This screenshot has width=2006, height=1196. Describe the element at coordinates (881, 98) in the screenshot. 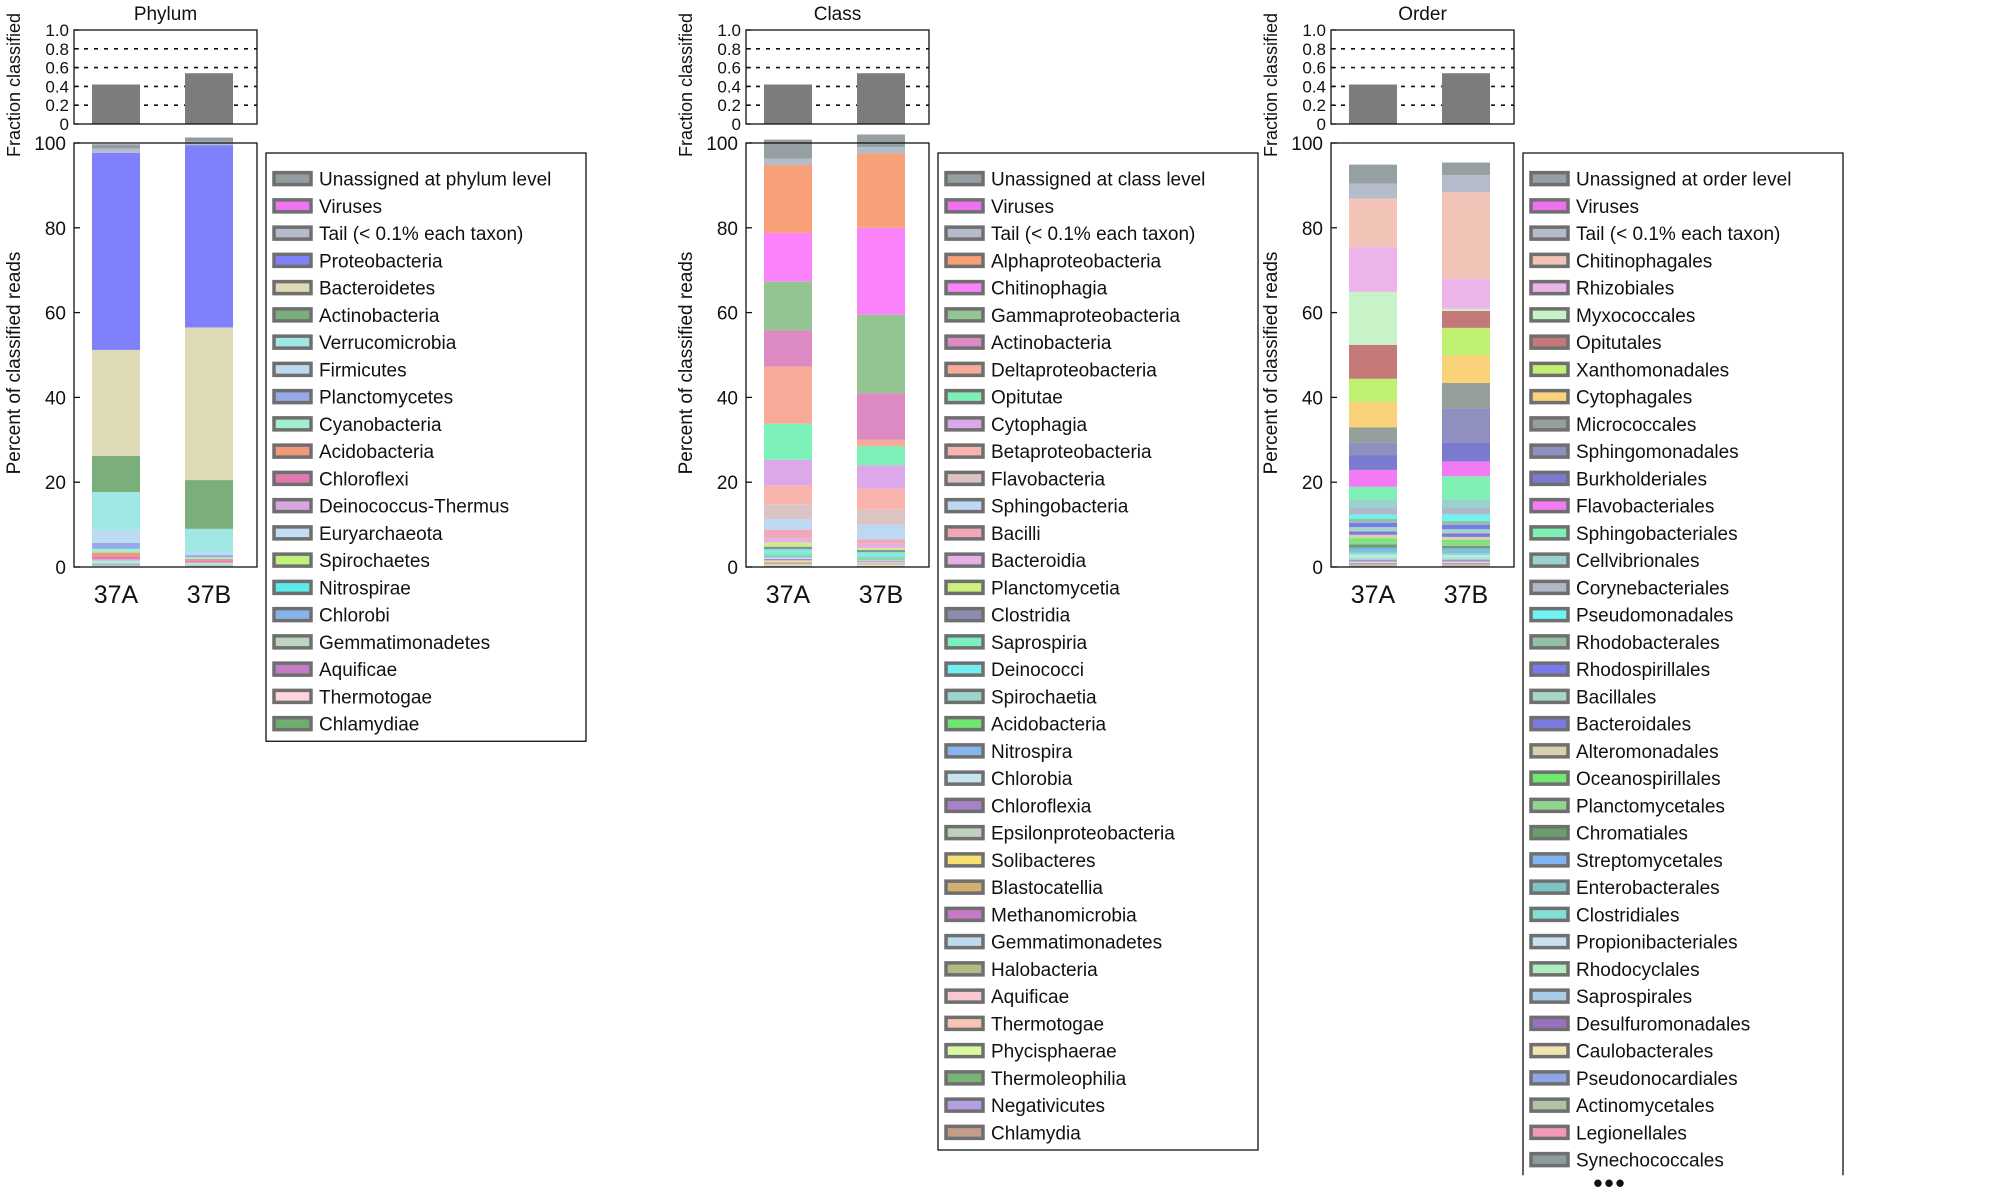

I see `fraction-bar-37b` at that location.